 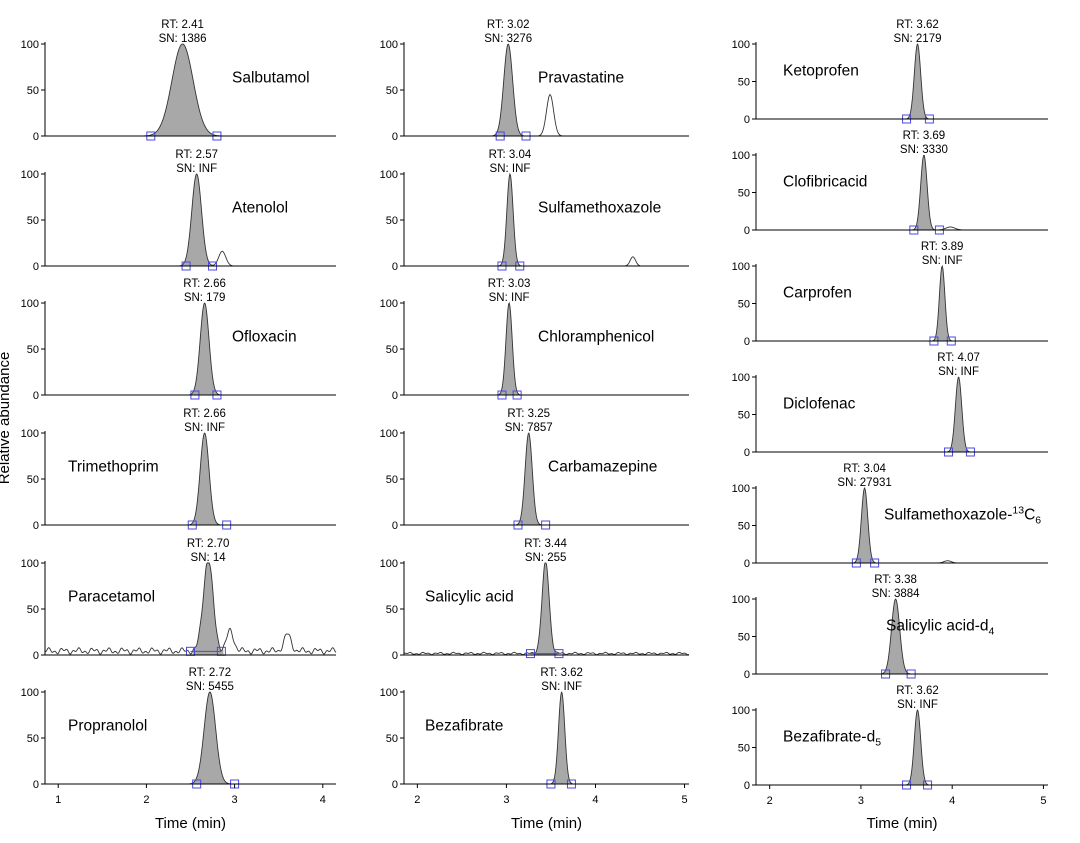 I want to click on panel-salicylic-acid-d: 0 50 100 RT: 3.38 SN: 3884 Salicylic acid-d4, so click(x=890, y=627).